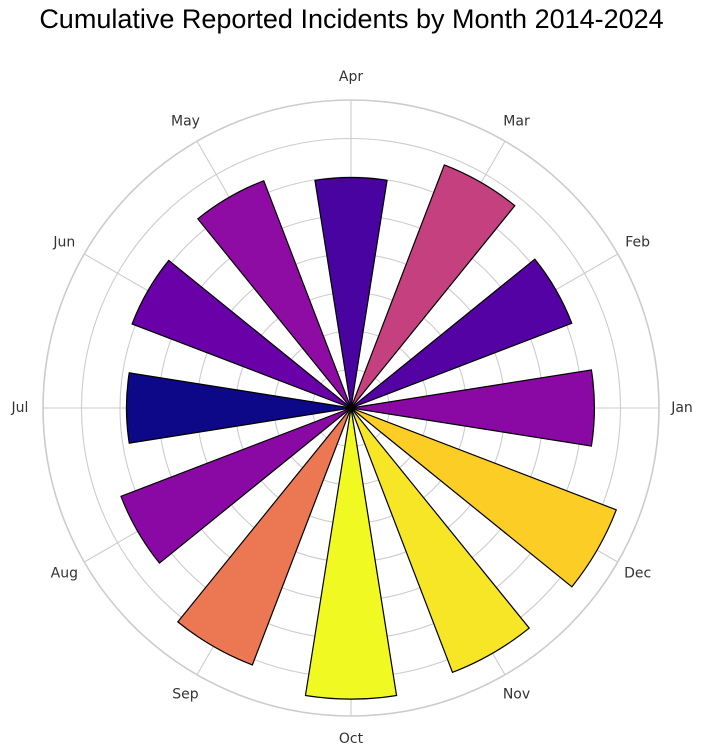  Describe the element at coordinates (241, 334) in the screenshot. I see `bar-jun` at that location.